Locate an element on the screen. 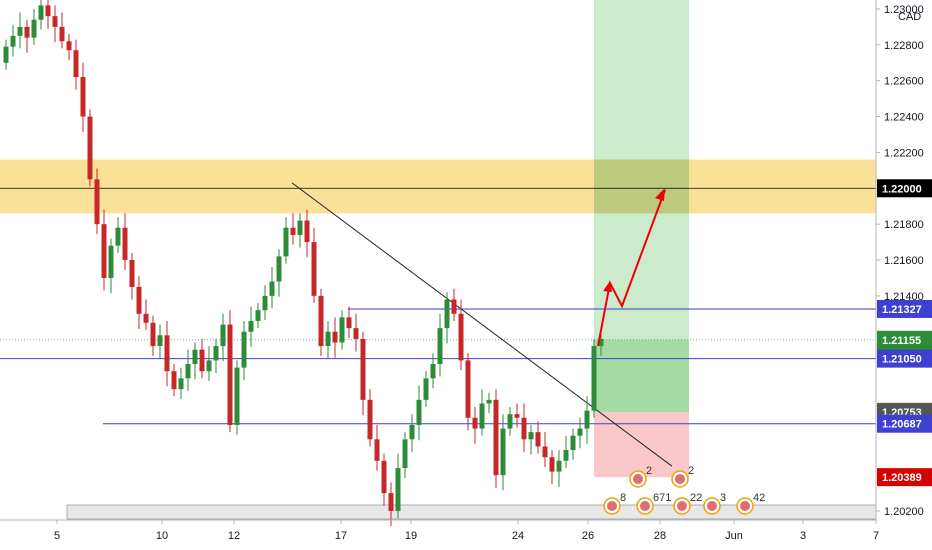 This screenshot has width=932, height=550. x-tick-label: 24 is located at coordinates (518, 536).